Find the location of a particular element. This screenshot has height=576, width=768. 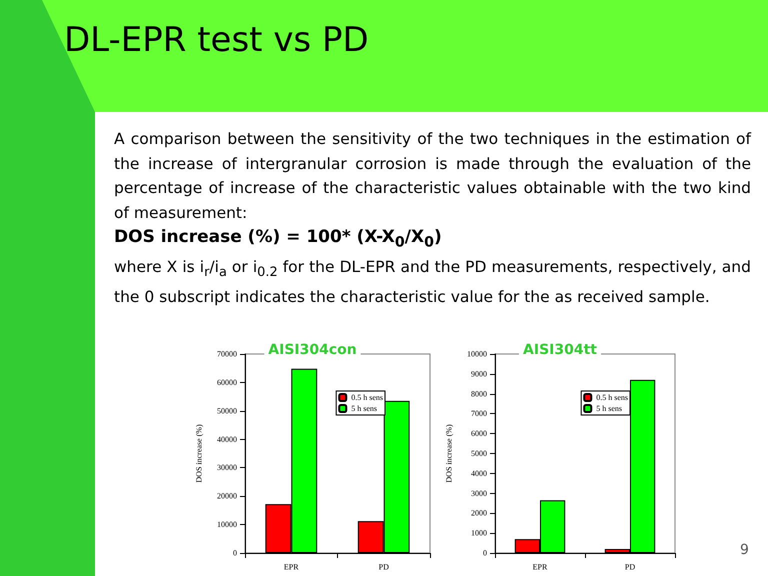

y-tick-label: 60000 is located at coordinates (227, 382).